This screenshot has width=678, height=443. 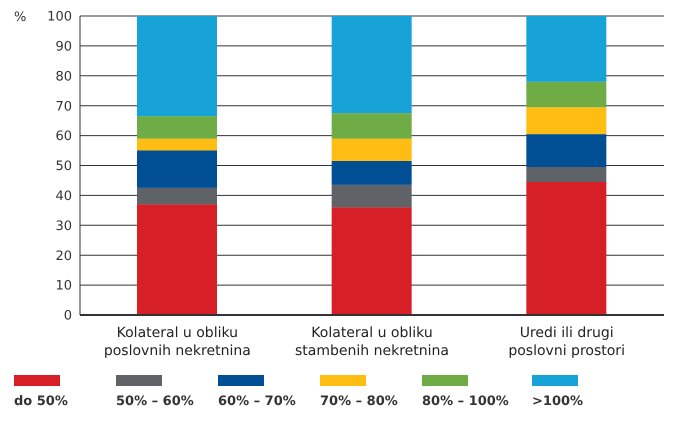 What do you see at coordinates (63, 286) in the screenshot?
I see `y-tick-label: 10` at bounding box center [63, 286].